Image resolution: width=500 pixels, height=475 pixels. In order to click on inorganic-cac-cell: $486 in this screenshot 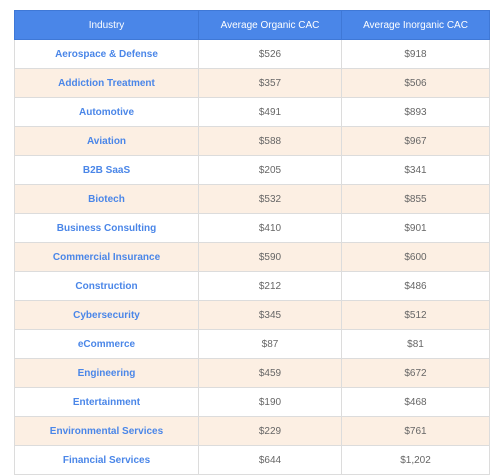, I will do `click(415, 286)`.